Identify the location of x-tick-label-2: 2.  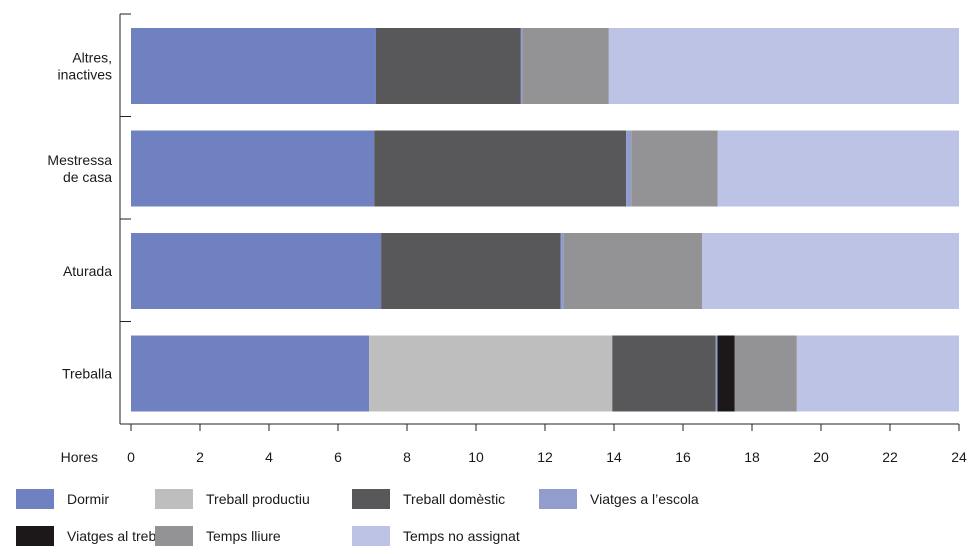
(200, 457).